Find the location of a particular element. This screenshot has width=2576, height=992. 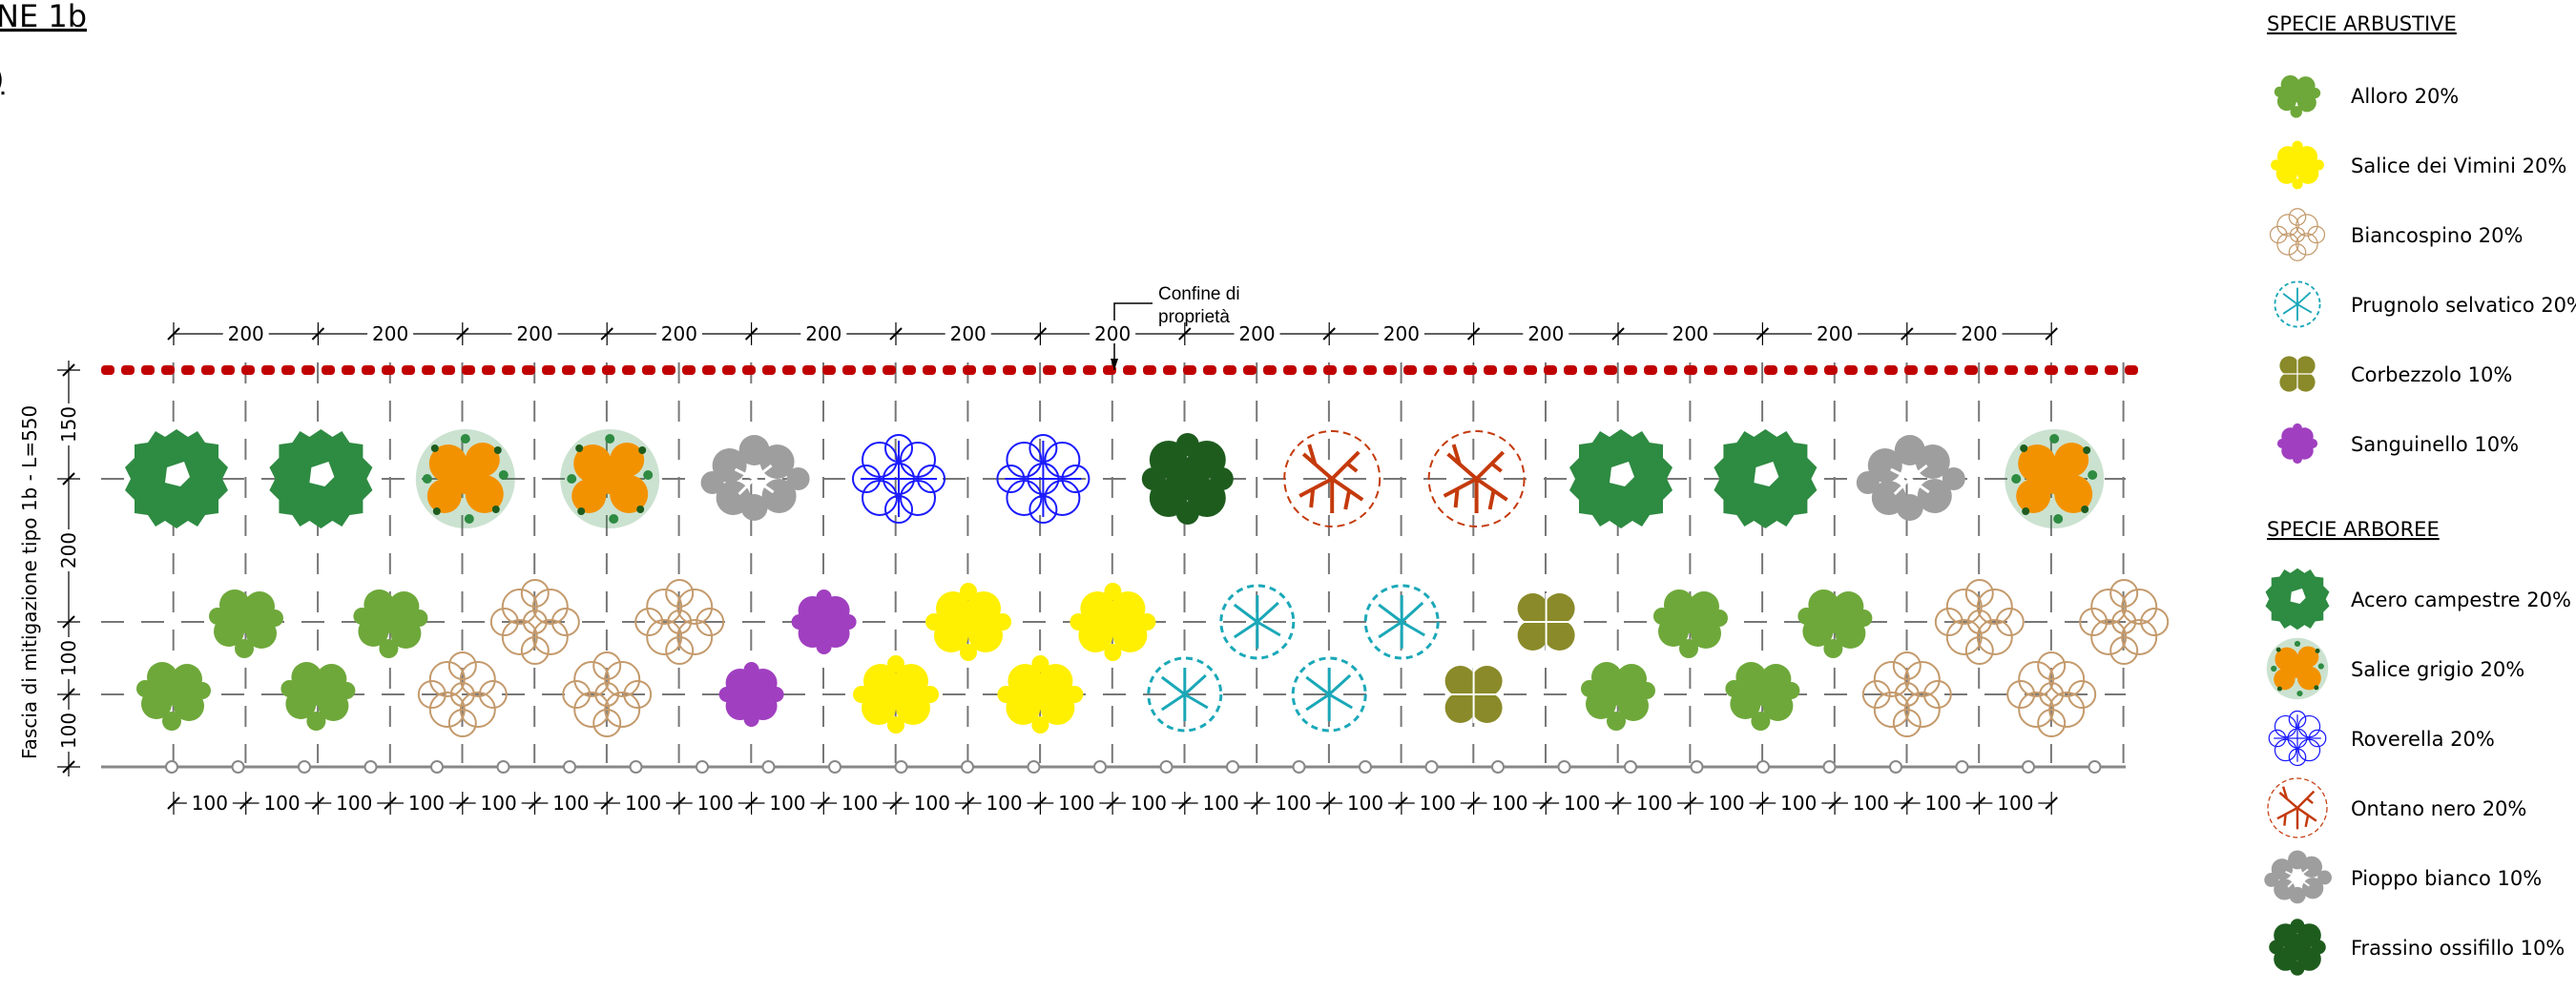

shrub-lower-sanguinello is located at coordinates (751, 694).